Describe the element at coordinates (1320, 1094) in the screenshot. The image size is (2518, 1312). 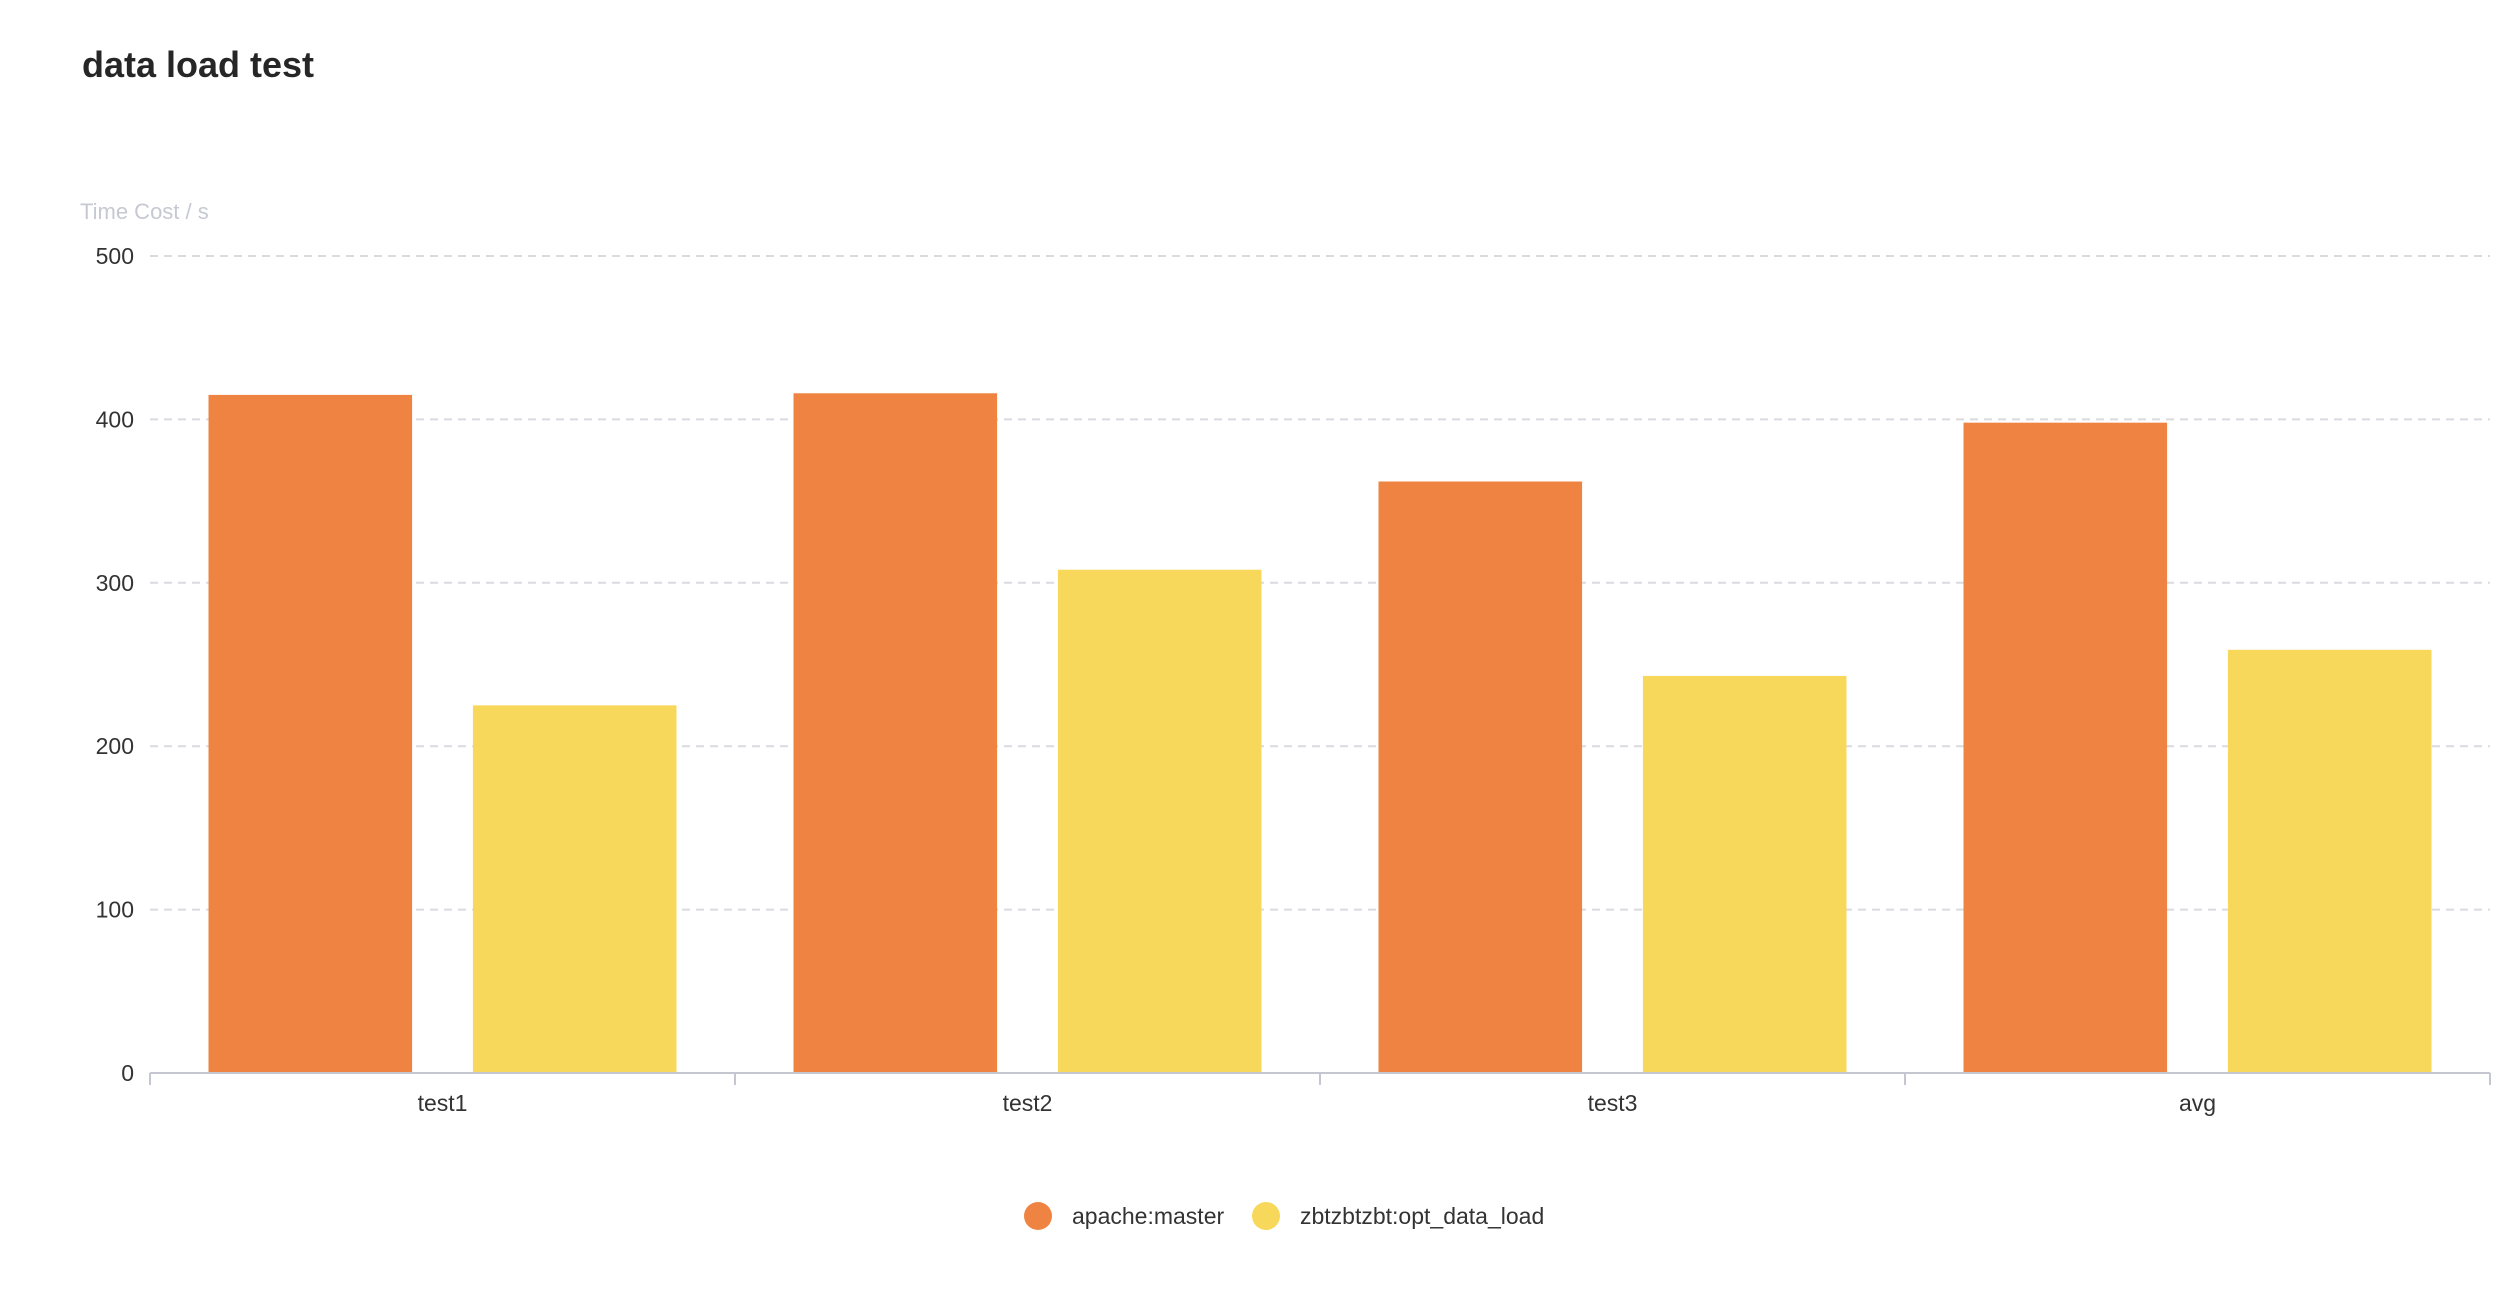
I see `x-axis: test1 test2 test3 avg` at that location.